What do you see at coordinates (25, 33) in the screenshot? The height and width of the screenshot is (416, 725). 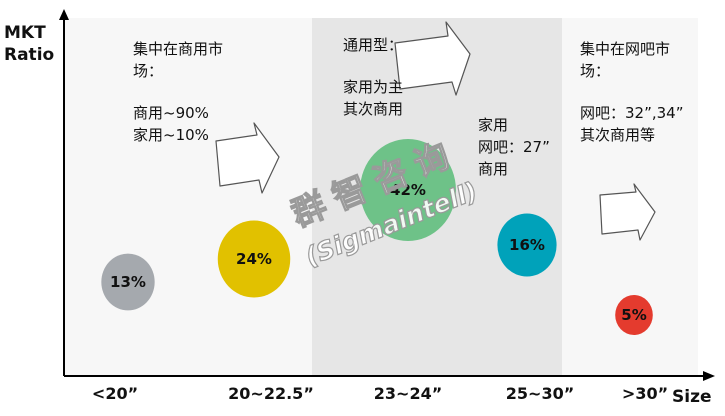 I see `y-axis-label-line1: MKT` at bounding box center [25, 33].